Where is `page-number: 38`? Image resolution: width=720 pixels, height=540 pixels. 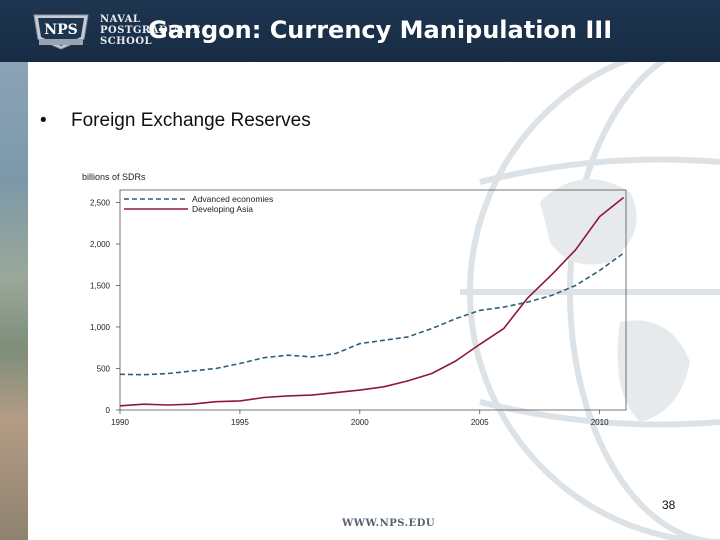
page-number: 38 is located at coordinates (669, 505).